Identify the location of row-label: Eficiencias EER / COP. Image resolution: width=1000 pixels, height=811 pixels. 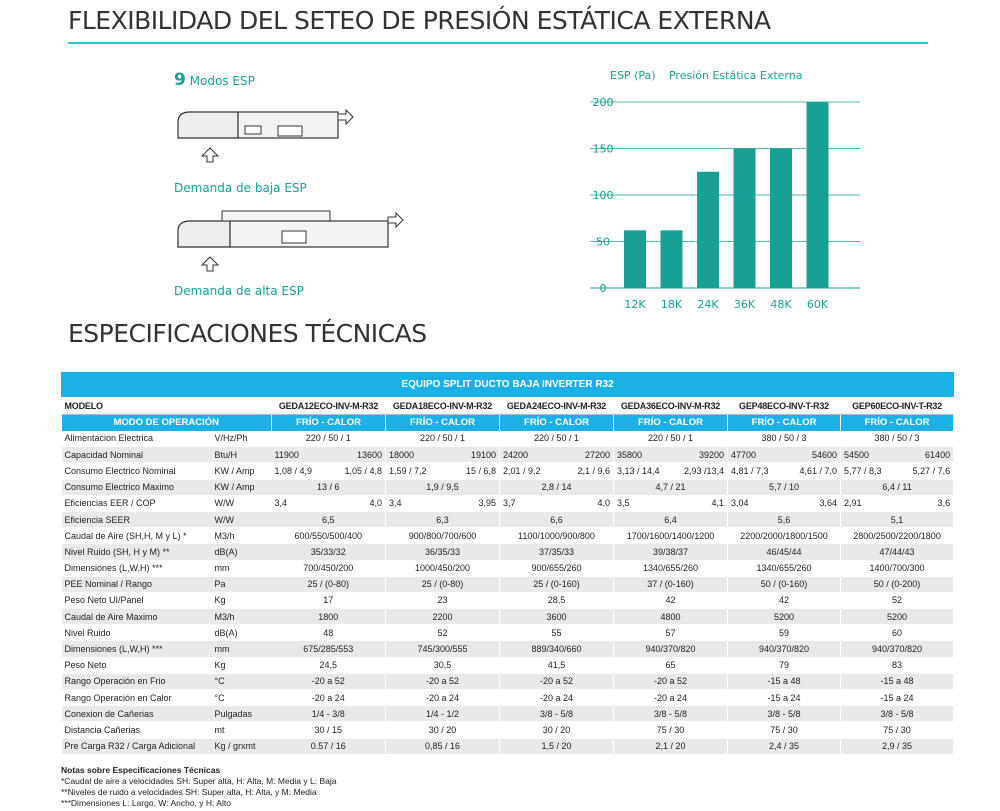
(136, 503).